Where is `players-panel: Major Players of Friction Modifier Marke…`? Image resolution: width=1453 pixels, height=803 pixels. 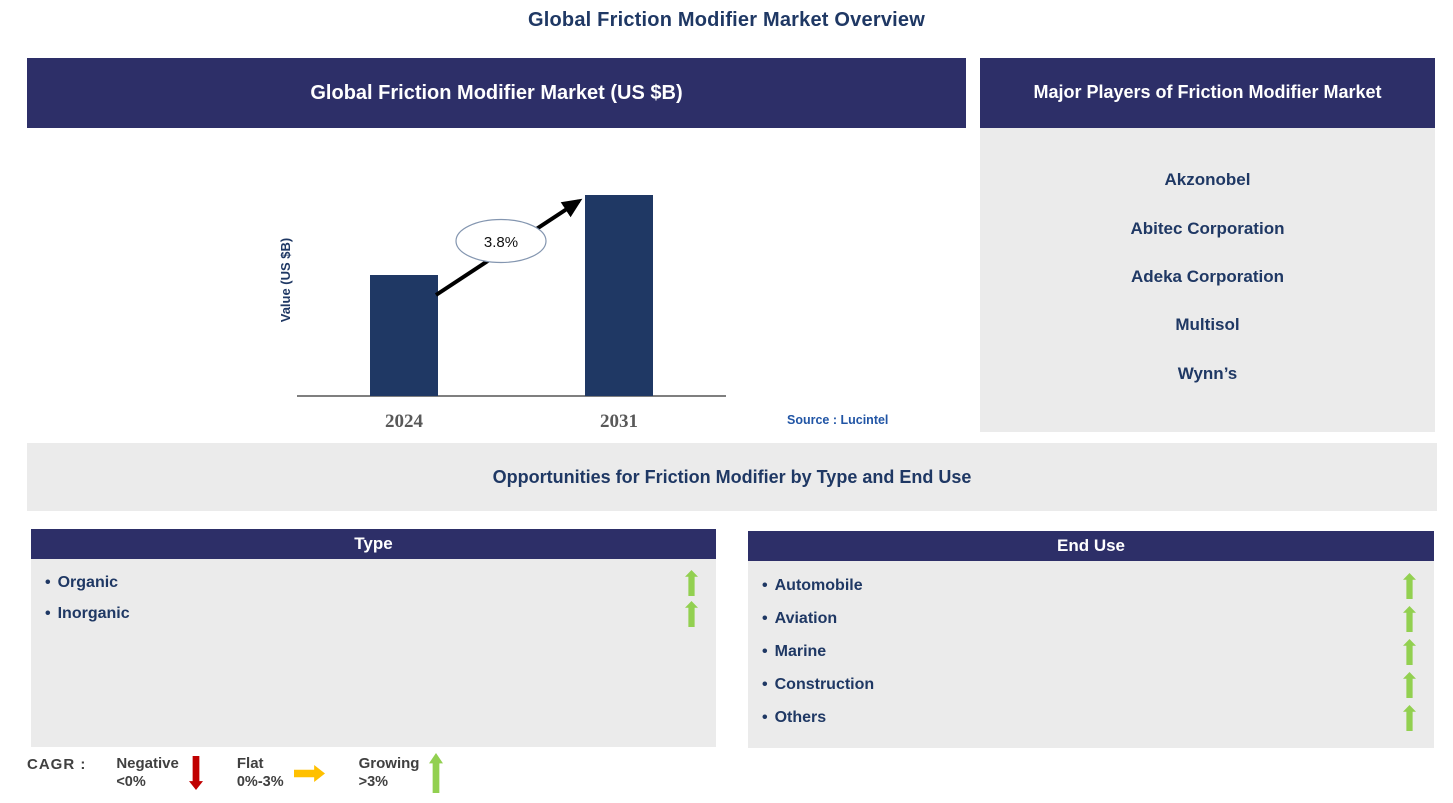 players-panel: Major Players of Friction Modifier Marke… is located at coordinates (1207, 245).